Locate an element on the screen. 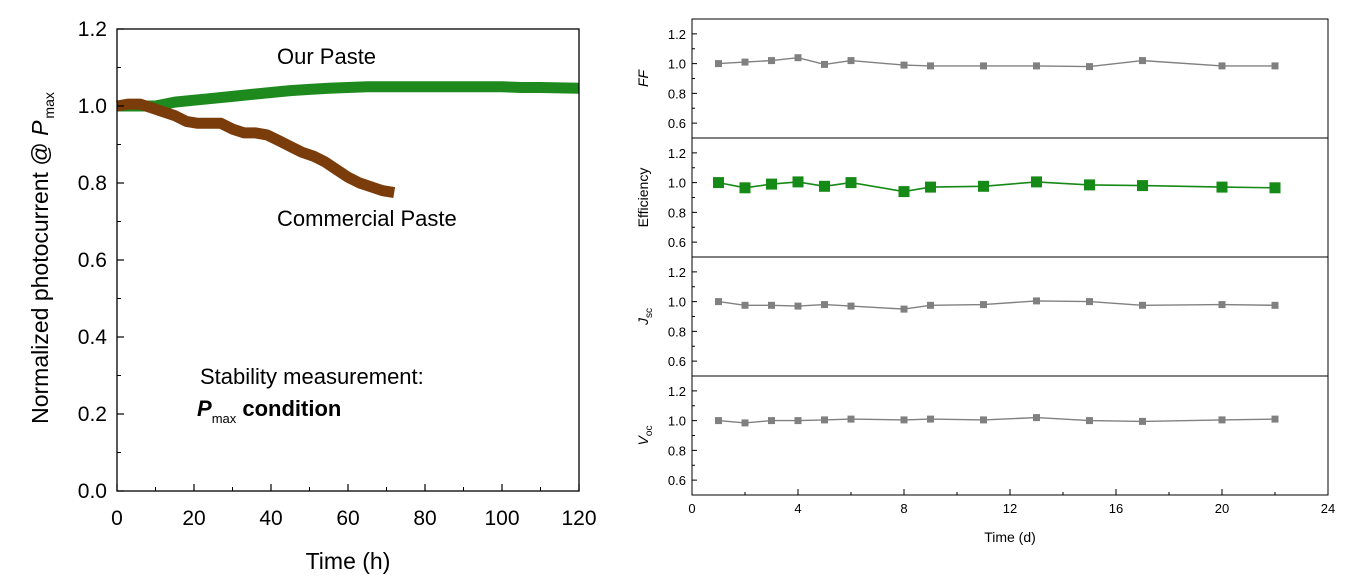 This screenshot has height=578, width=1348. stability-var: P is located at coordinates (204, 408).